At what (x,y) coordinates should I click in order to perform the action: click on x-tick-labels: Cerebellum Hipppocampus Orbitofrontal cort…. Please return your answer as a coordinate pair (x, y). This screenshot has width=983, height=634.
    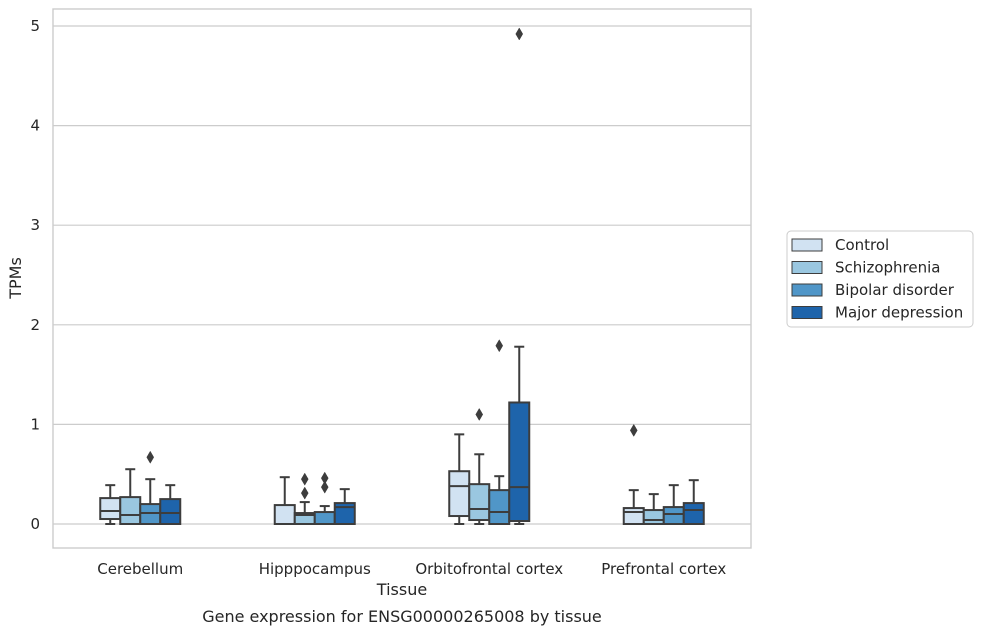
    Looking at the image, I should click on (411, 569).